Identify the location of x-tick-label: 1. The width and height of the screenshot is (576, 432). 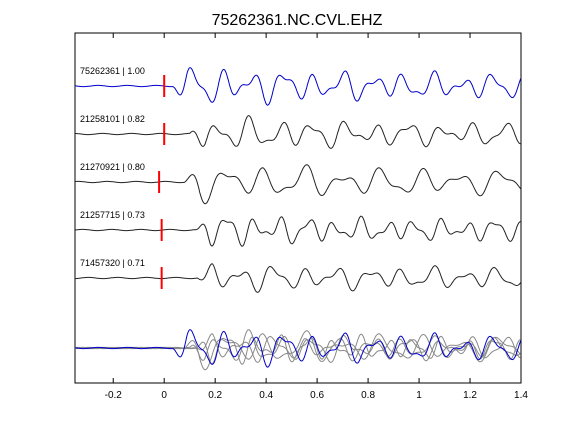
(419, 395).